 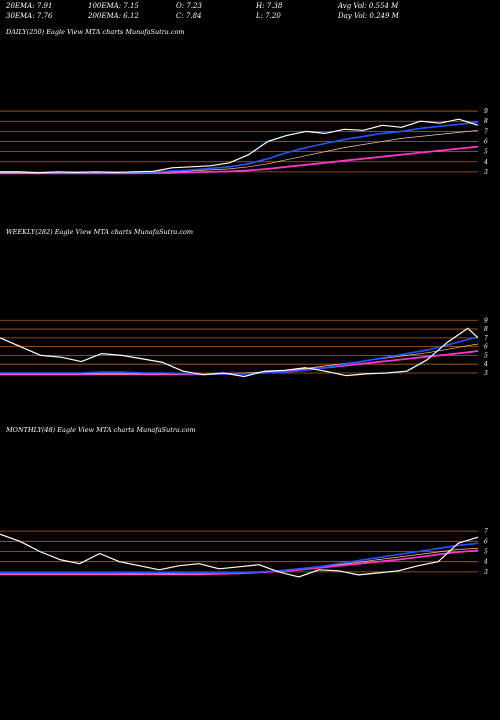 What do you see at coordinates (189, 6) in the screenshot?
I see `header-open: O: 7.23` at bounding box center [189, 6].